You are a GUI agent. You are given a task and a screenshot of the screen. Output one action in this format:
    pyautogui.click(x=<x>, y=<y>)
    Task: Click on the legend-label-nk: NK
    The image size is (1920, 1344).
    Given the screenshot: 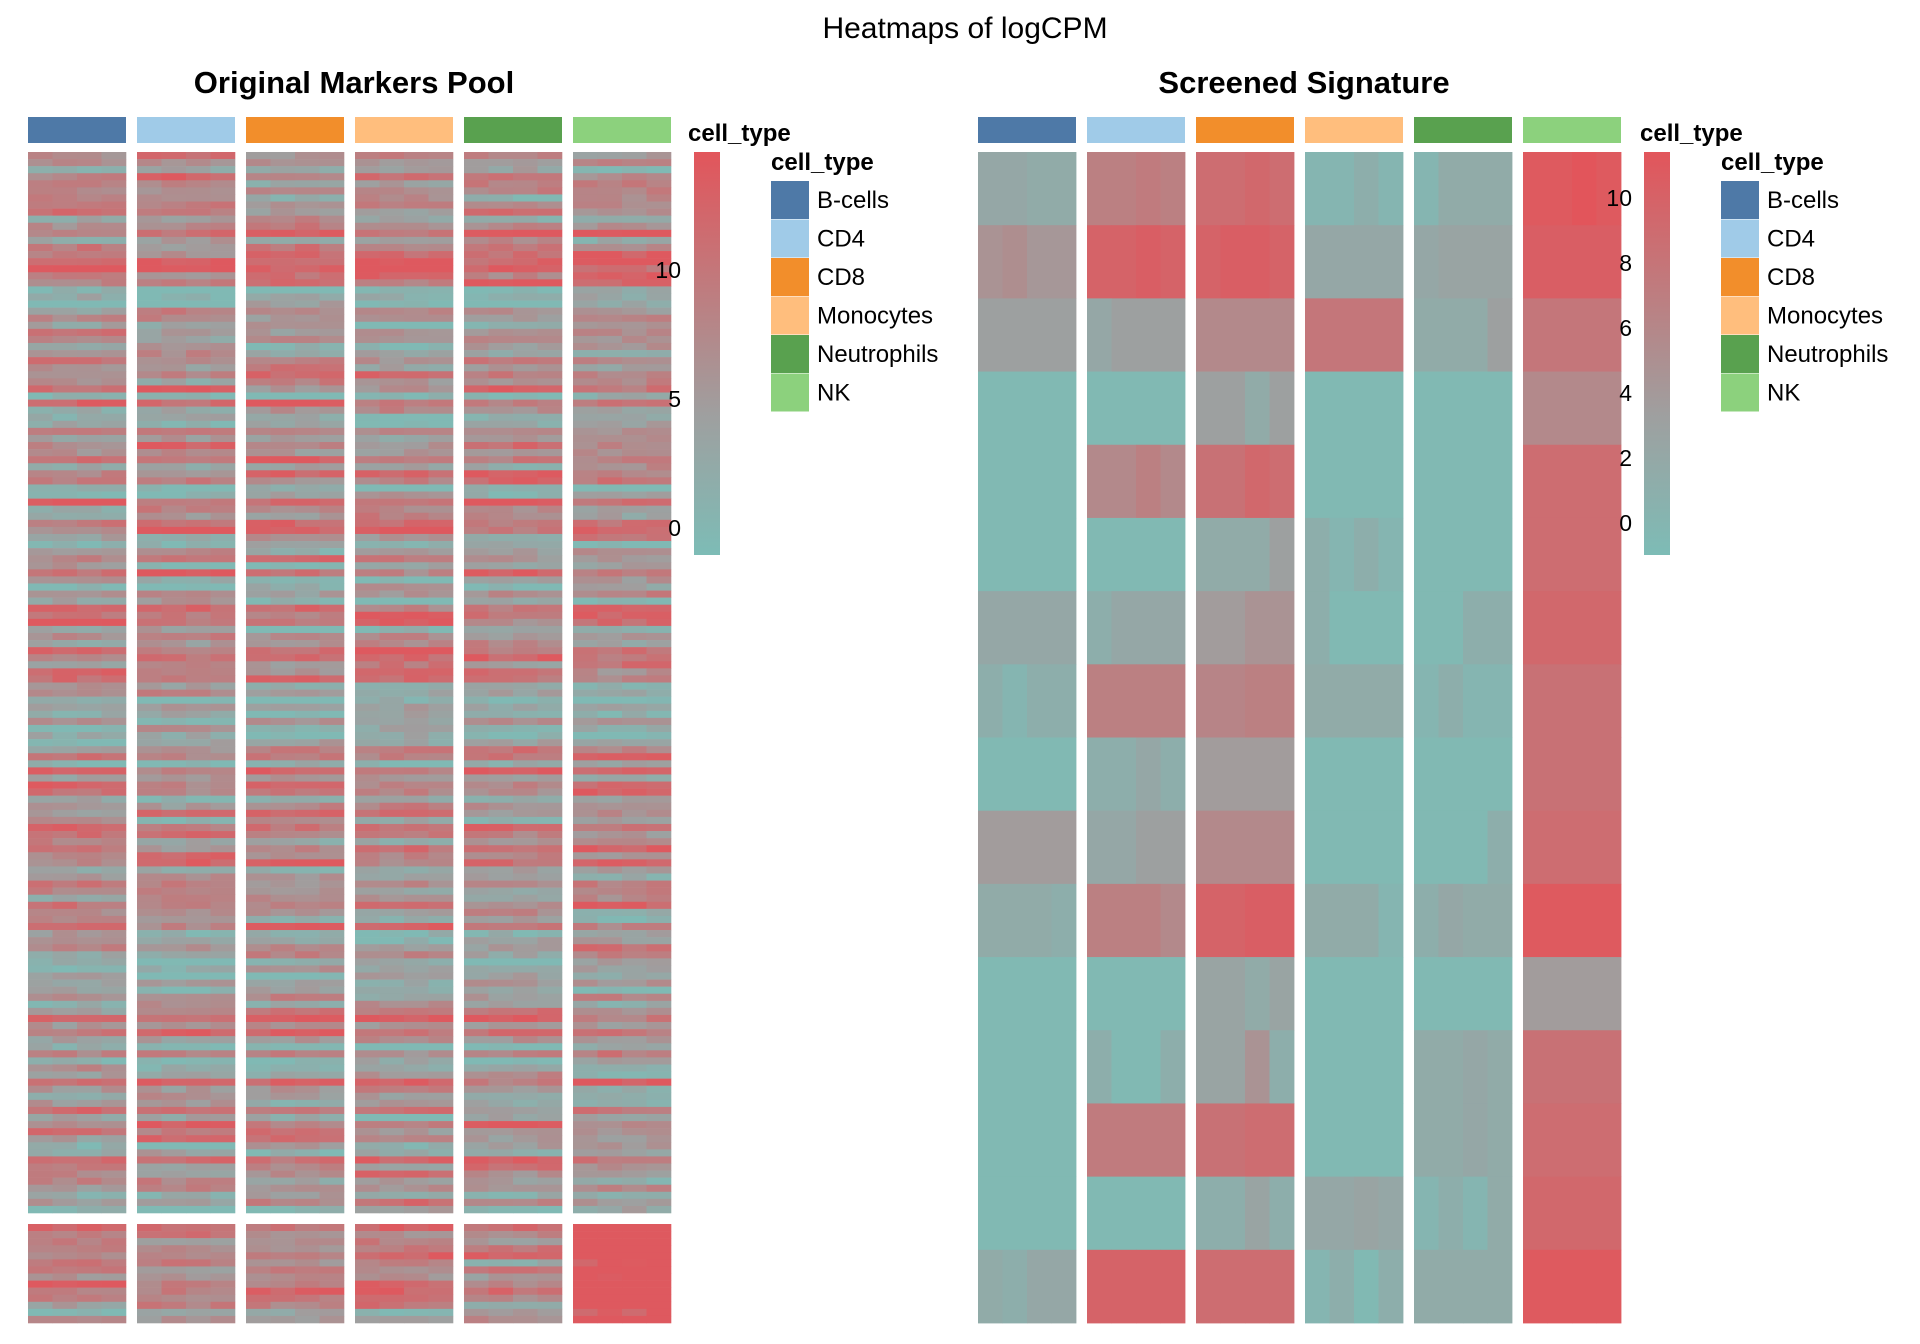 What is the action you would take?
    pyautogui.click(x=833, y=393)
    